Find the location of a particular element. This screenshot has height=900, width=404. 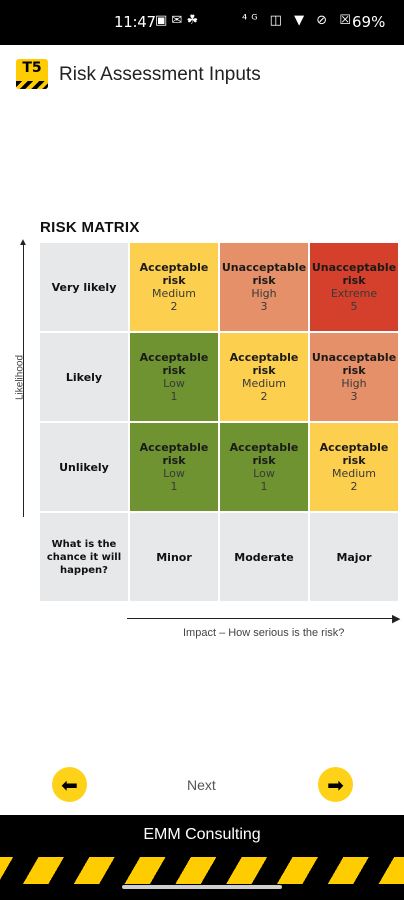

column-label-text: Minor is located at coordinates (174, 557).